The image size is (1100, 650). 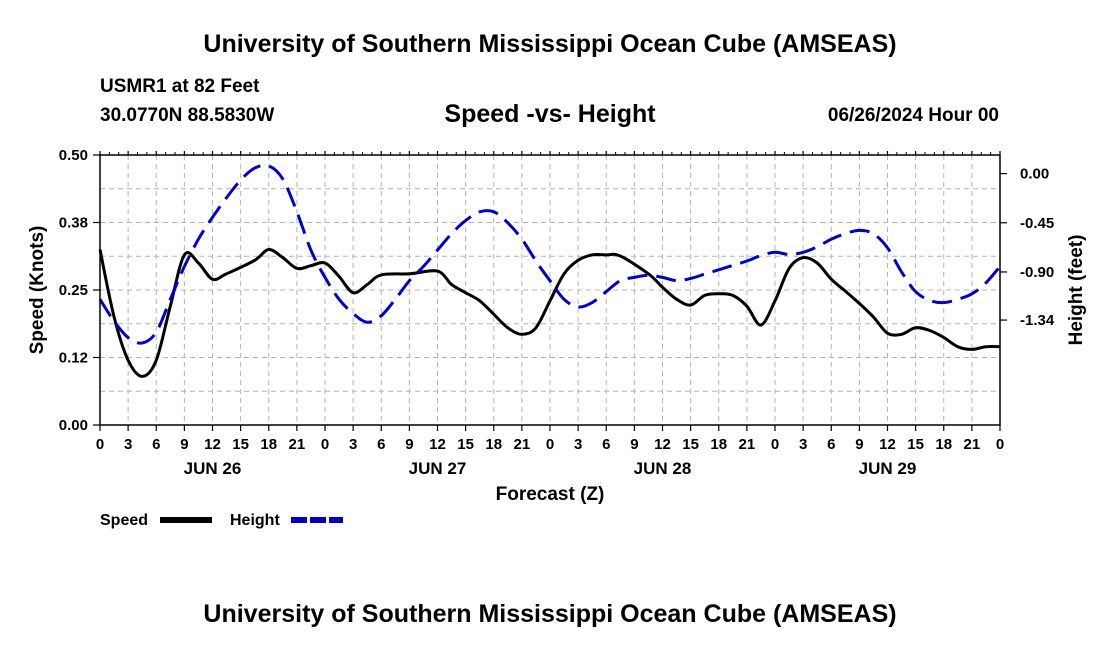 I want to click on y-tick-label: 0.38, so click(x=73, y=223).